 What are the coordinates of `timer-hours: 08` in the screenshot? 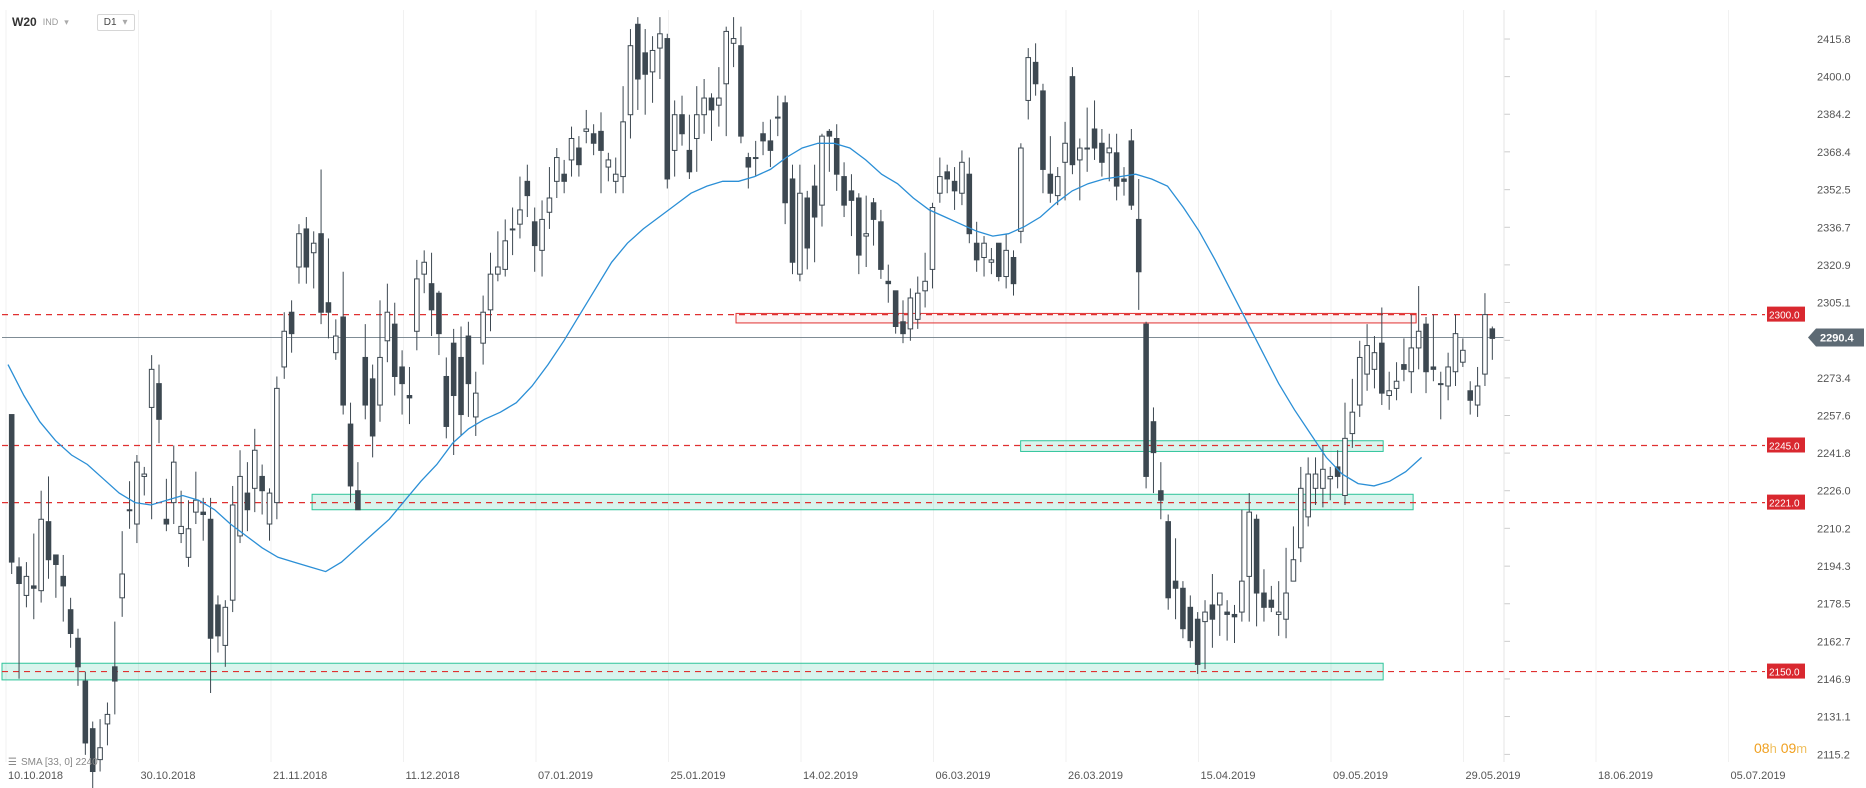 It's located at (1762, 748).